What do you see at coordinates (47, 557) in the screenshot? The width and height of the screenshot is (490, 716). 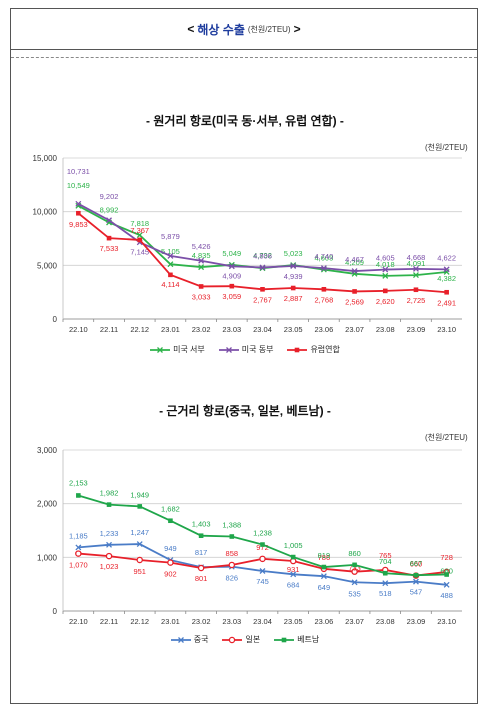 I see `y-tick-label: 1,000` at bounding box center [47, 557].